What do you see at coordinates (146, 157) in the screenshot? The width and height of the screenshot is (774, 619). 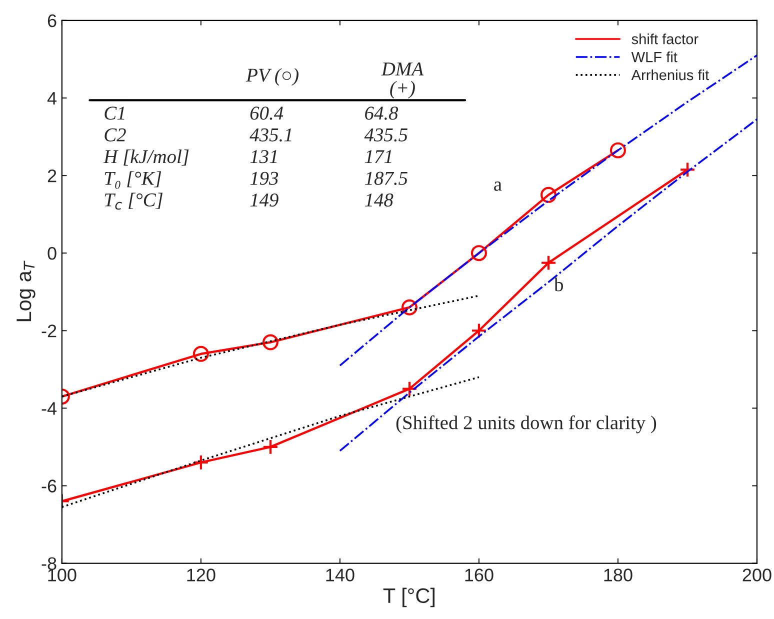 I see `annotation: H [kJ/mol]` at bounding box center [146, 157].